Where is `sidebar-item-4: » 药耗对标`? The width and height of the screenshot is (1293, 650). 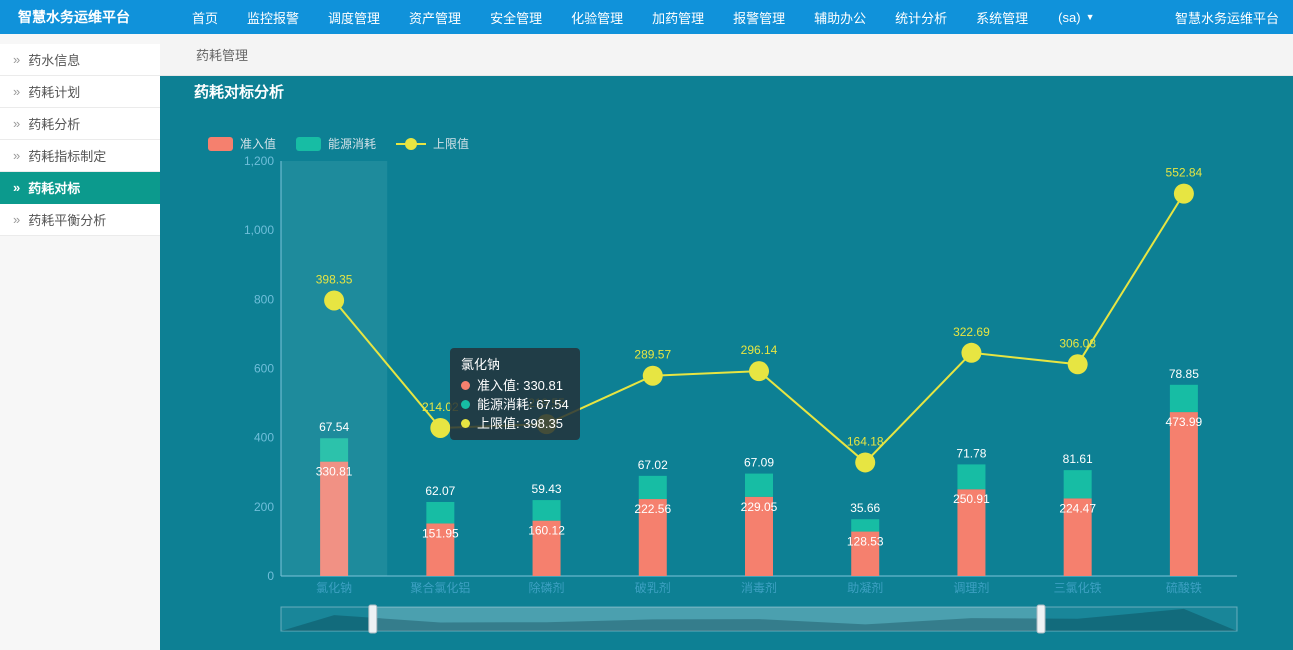 sidebar-item-4: » 药耗对标 is located at coordinates (80, 188).